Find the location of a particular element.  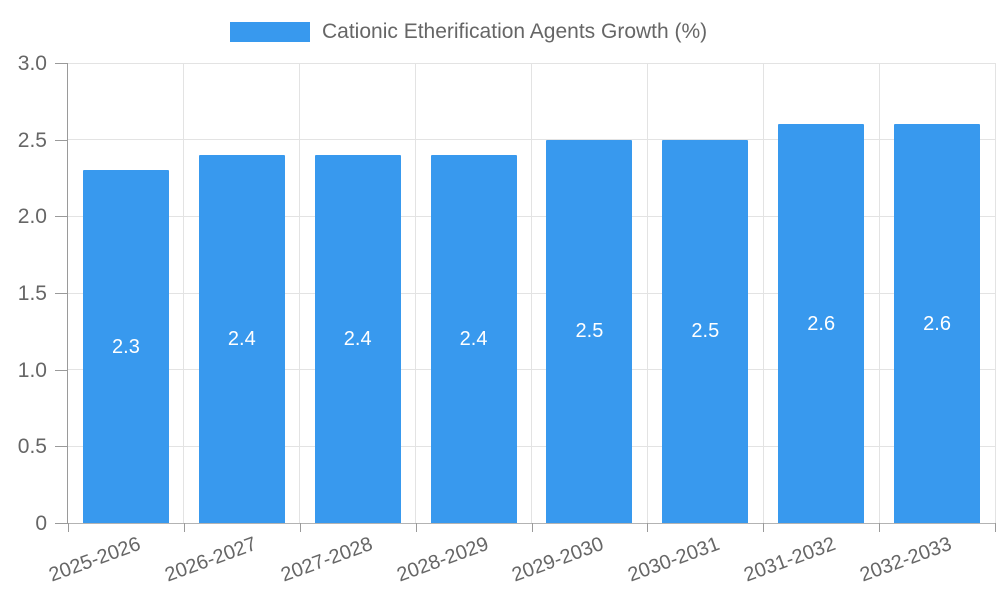

bar-value-label: 2.3 is located at coordinates (126, 346).